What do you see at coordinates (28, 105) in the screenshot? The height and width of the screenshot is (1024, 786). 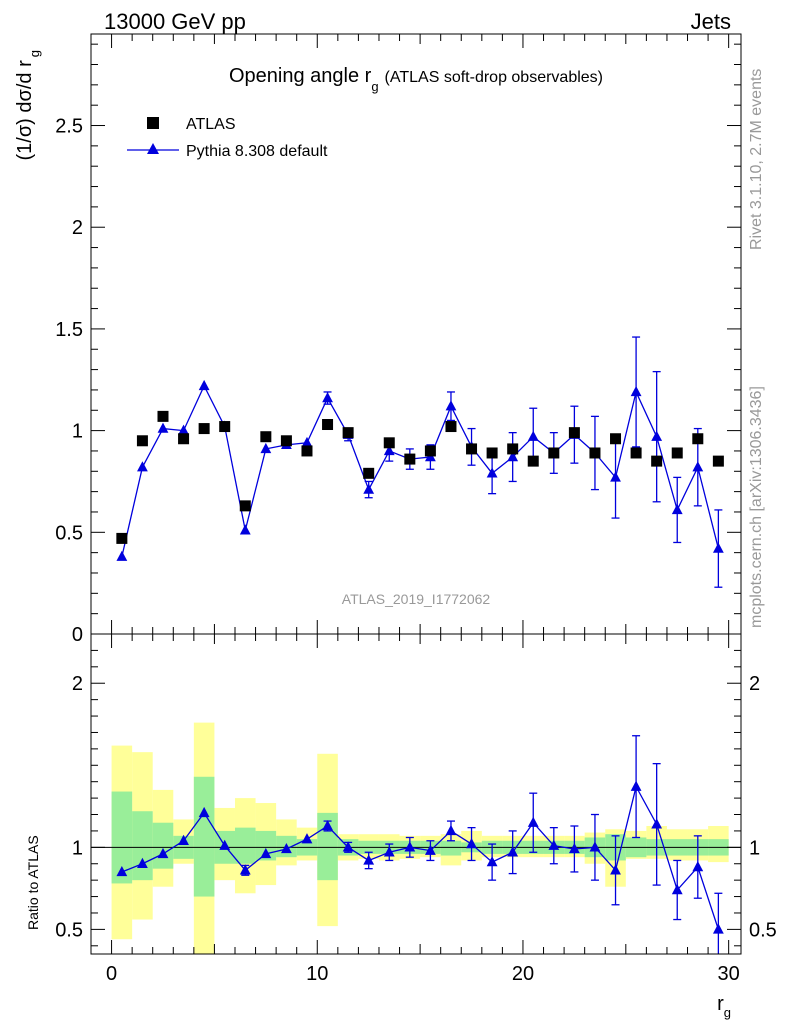 I see `y-axis-label: (1/σ) dσ/d rg` at bounding box center [28, 105].